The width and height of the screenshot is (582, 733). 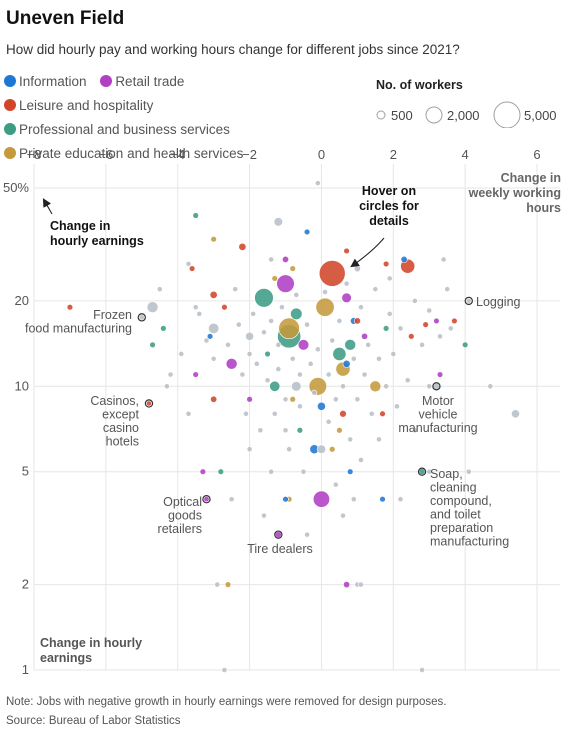 I want to click on legend-item-retail: Retail trade, so click(x=142, y=82).